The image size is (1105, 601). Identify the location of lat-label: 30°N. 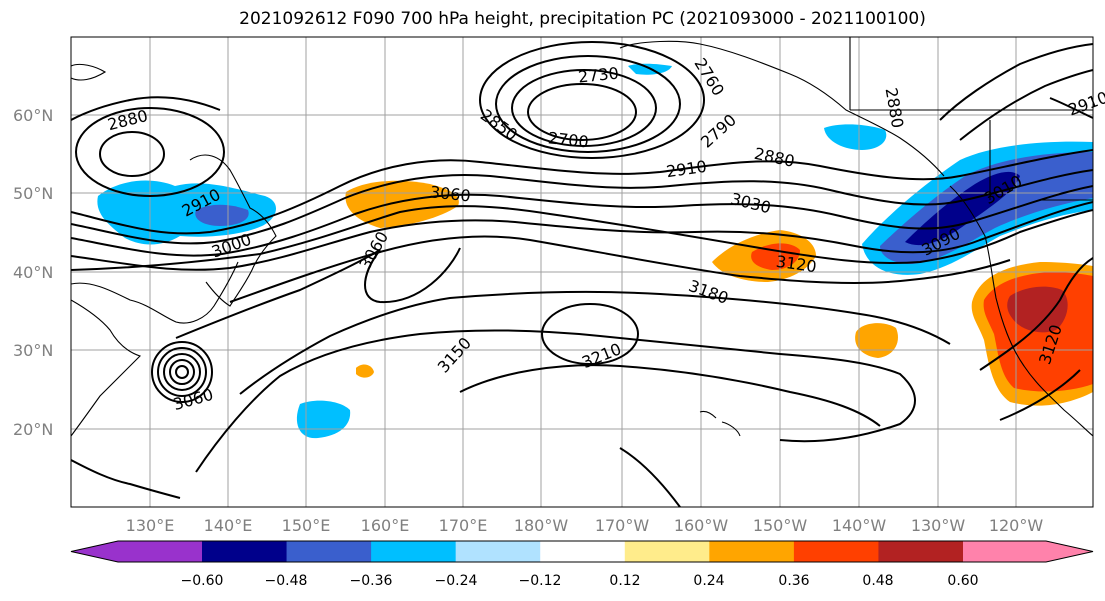
(33, 350).